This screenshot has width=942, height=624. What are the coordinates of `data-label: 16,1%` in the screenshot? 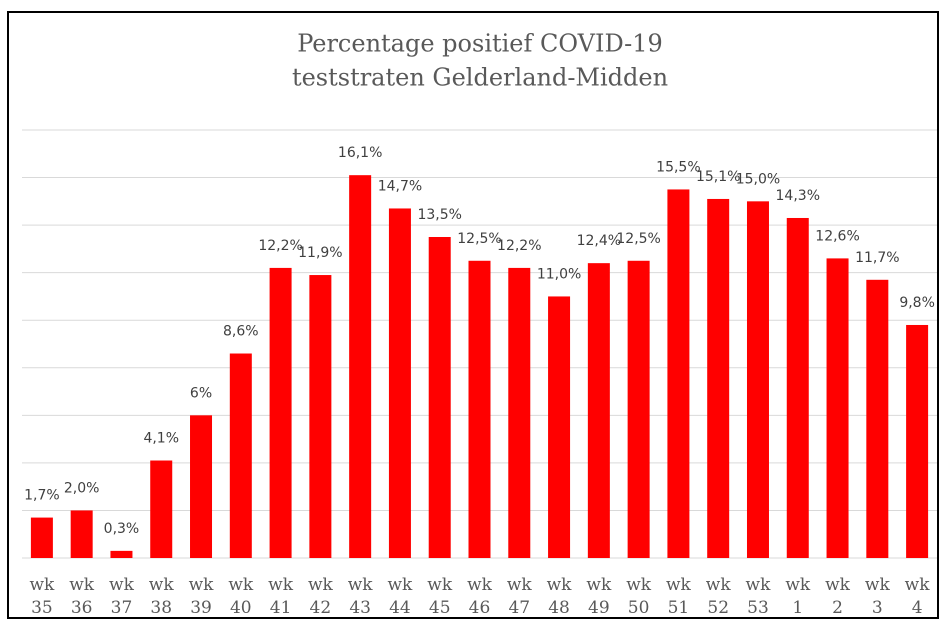 It's located at (360, 153).